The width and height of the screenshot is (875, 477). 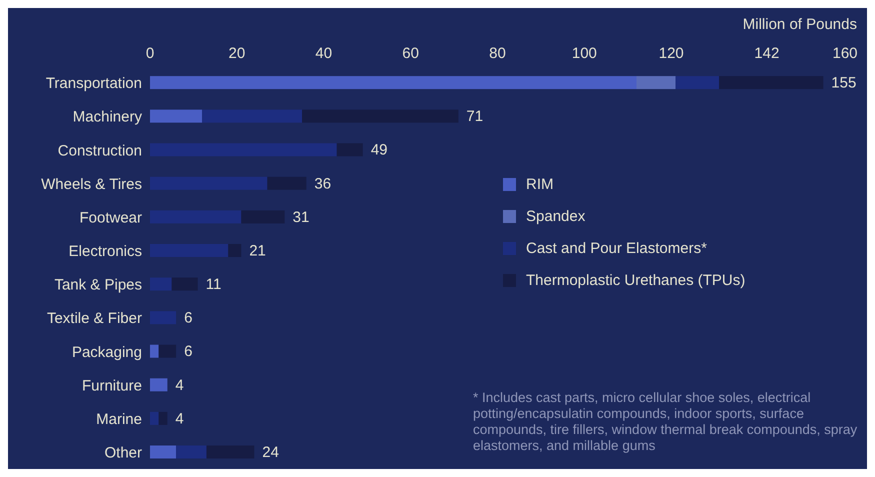 What do you see at coordinates (584, 53) in the screenshot?
I see `x-tick-label: 100` at bounding box center [584, 53].